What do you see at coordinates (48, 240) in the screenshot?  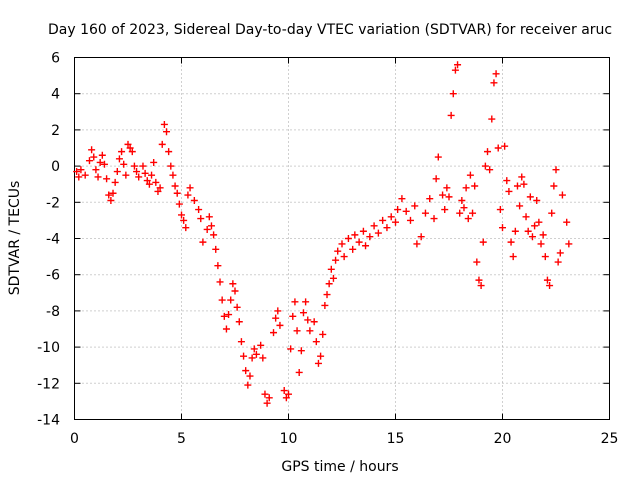 I see `y-tick-labels: -14 -12 -10 -8 -6 -4 -2 0 2 4 6` at bounding box center [48, 240].